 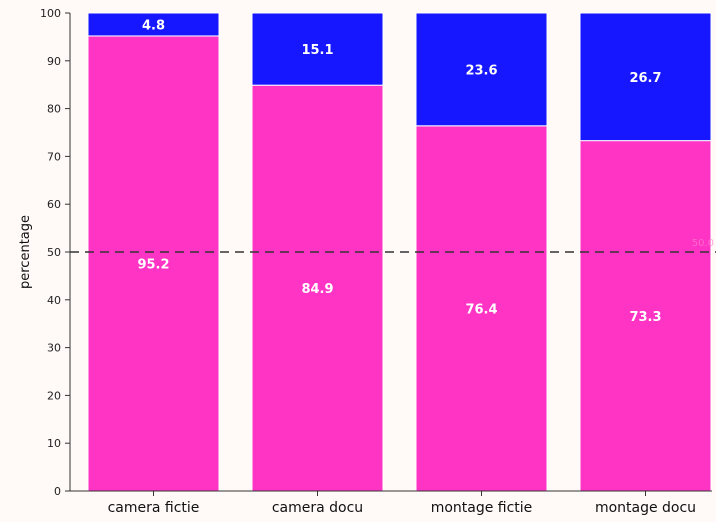 I want to click on data-label-2-2: 23.6, so click(x=481, y=70).